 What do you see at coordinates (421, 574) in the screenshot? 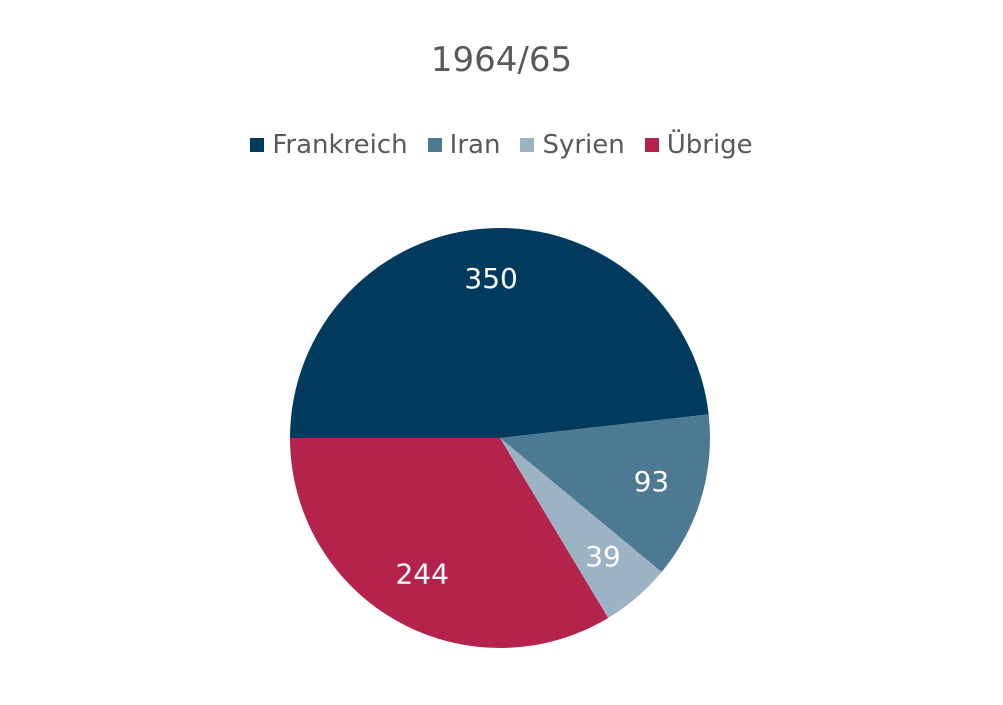
I see `data-label-übrige: 244` at bounding box center [421, 574].